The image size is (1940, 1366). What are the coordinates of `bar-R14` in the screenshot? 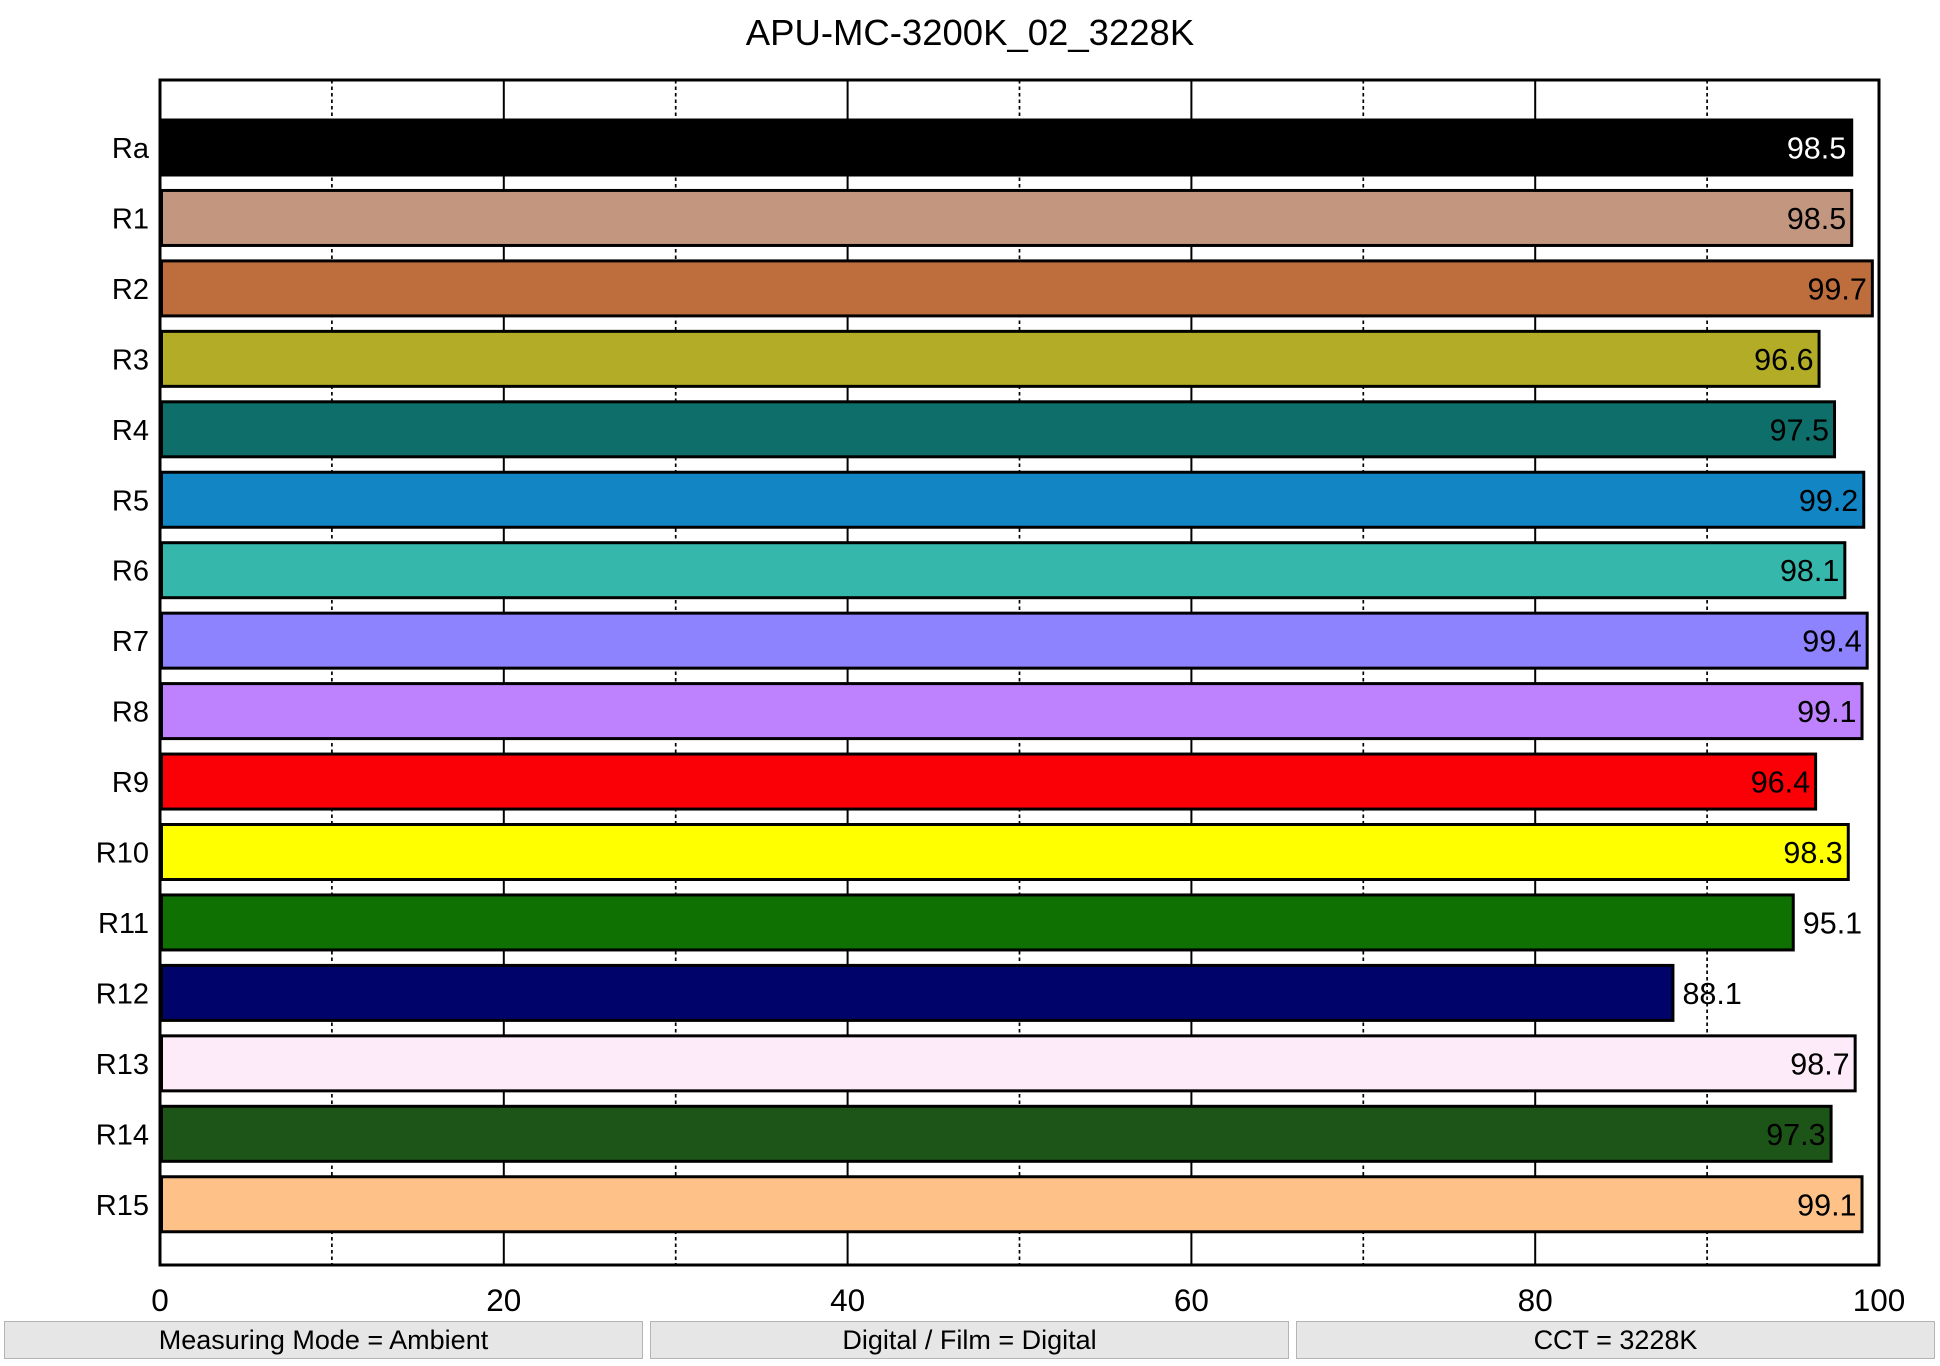 It's located at (996, 1133).